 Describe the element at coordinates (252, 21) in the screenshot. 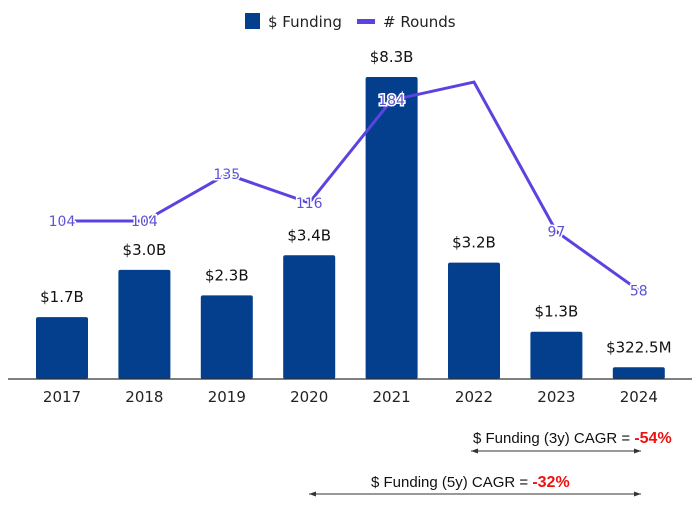

I see `legend-funding-swatch` at that location.